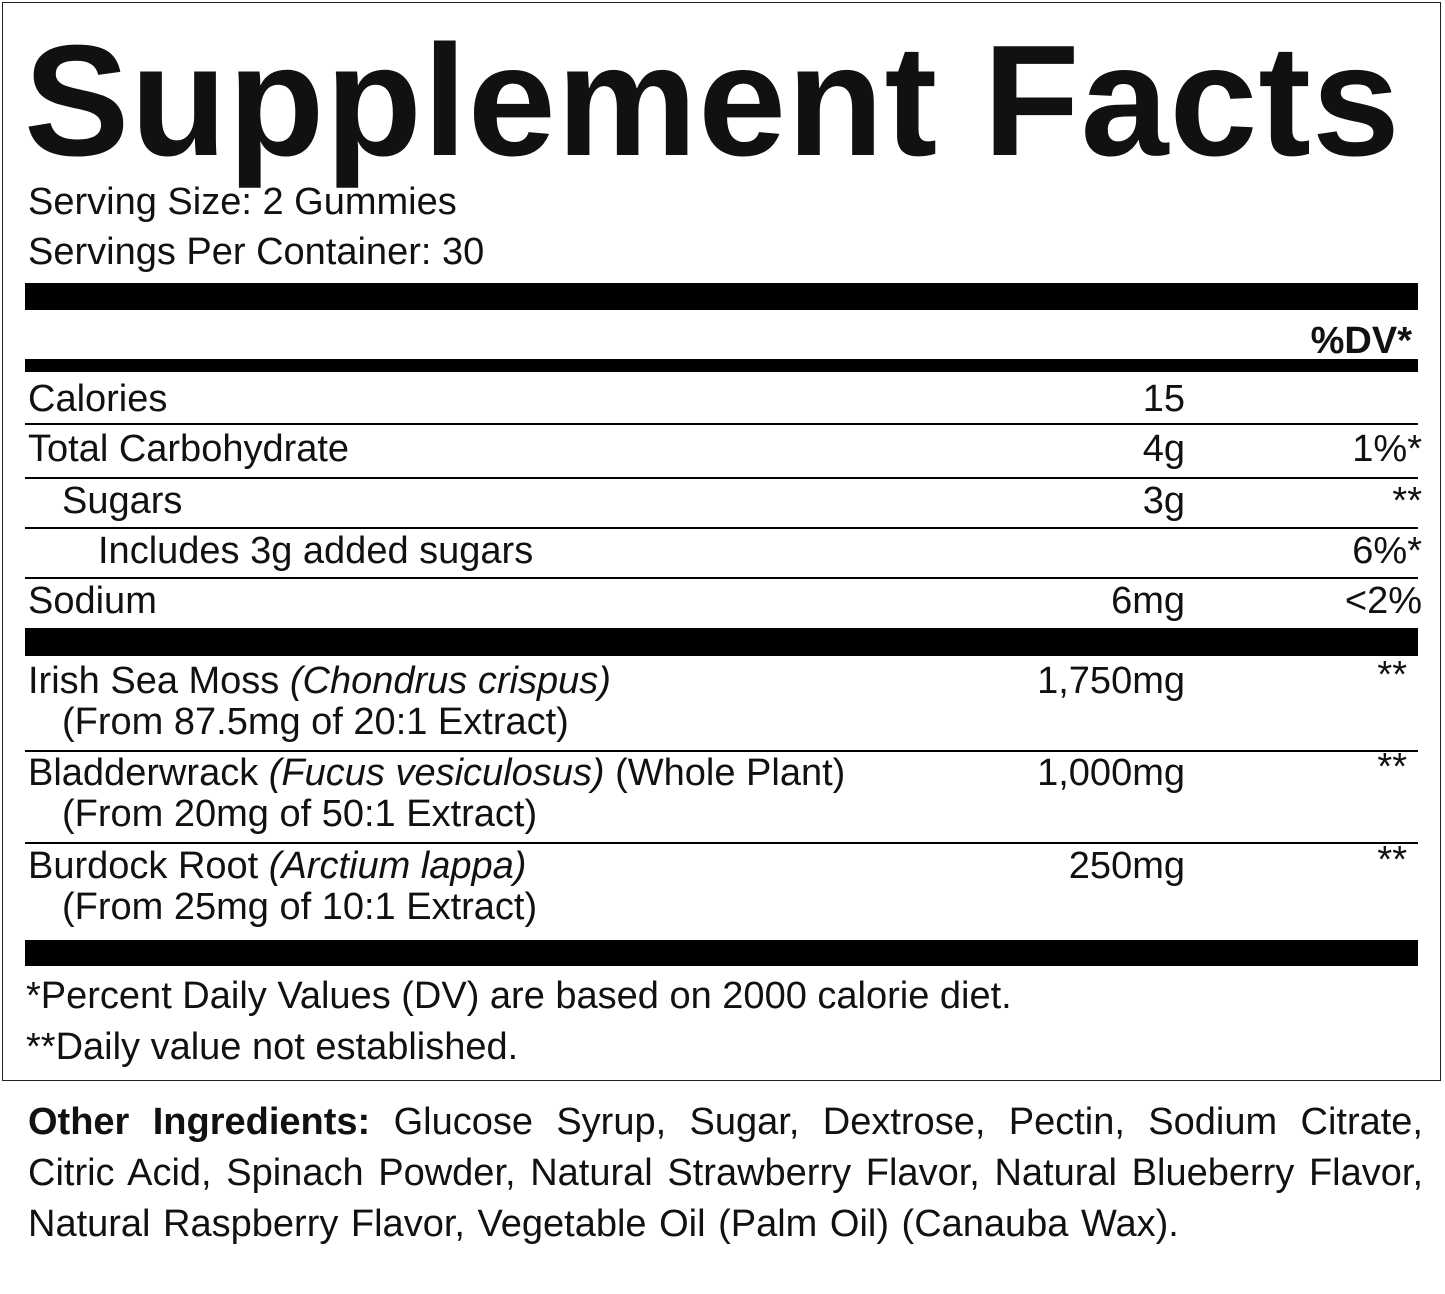 Image resolution: width=1445 pixels, height=1294 pixels. I want to click on ingredient-amount: 250mg, so click(1126, 866).